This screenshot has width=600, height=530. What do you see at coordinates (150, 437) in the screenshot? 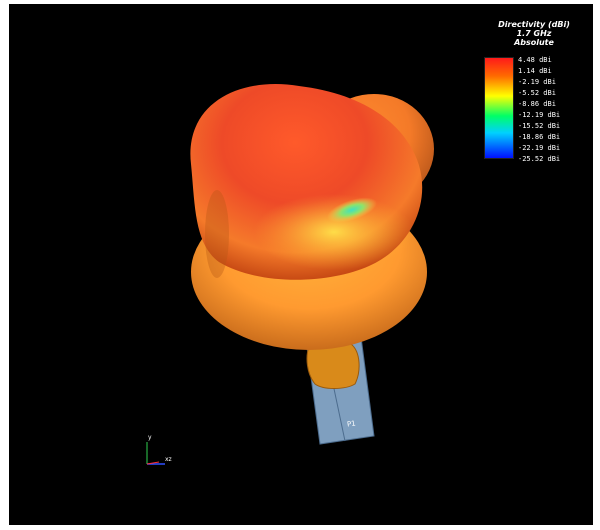
I see `axis-y-label: y` at bounding box center [150, 437].